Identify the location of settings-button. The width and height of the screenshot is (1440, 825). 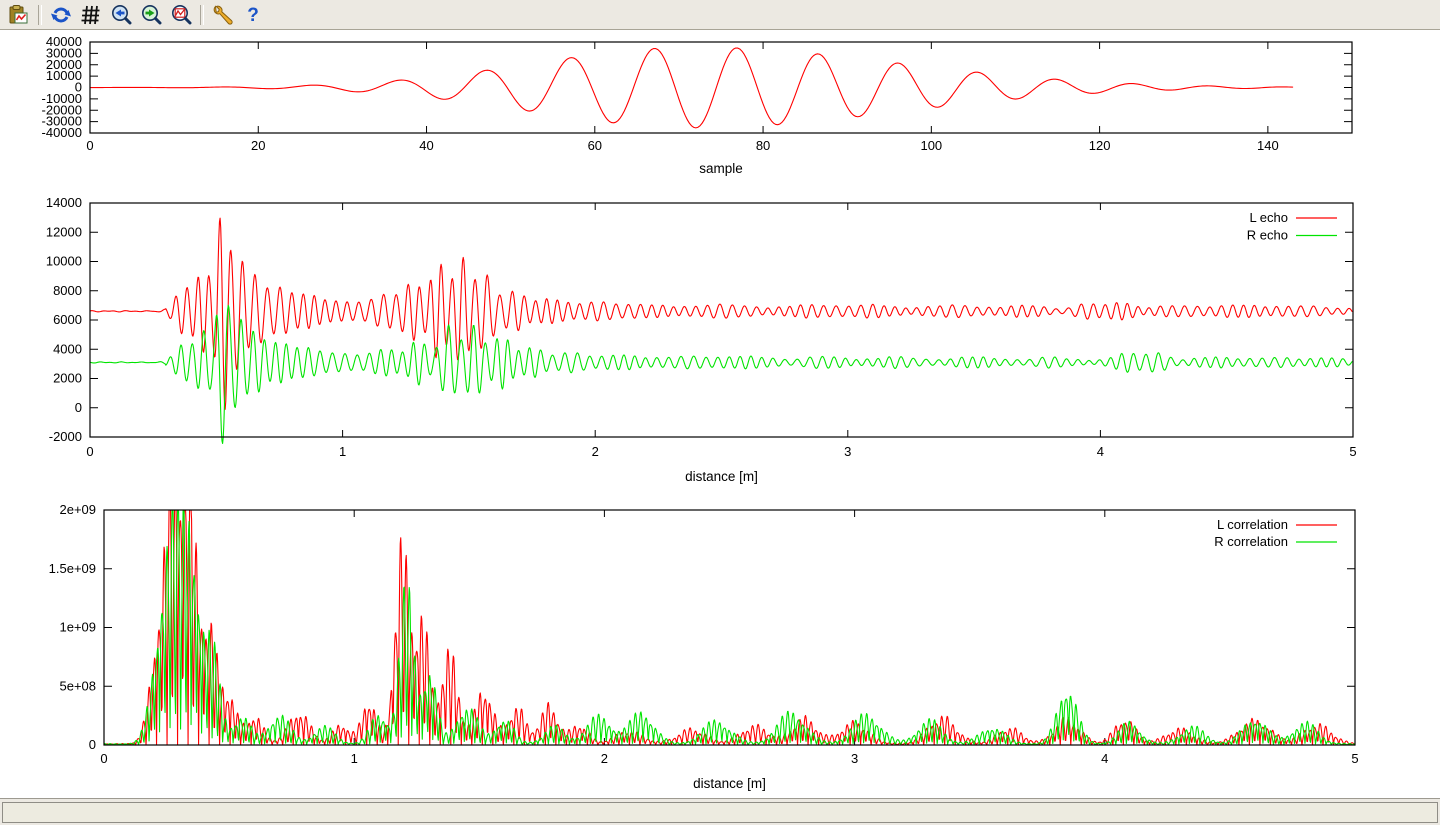
(223, 15).